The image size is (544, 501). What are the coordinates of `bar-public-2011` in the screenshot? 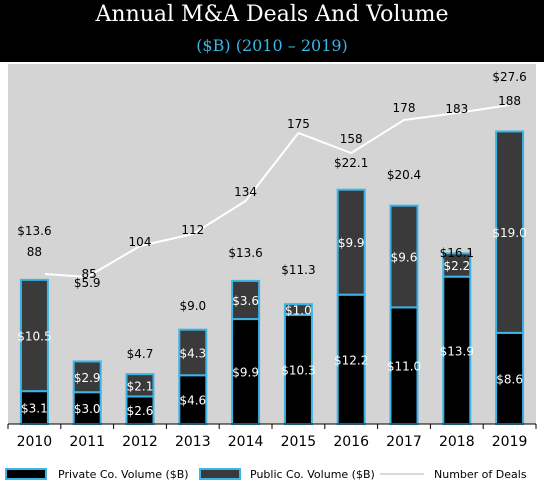 It's located at (87, 377).